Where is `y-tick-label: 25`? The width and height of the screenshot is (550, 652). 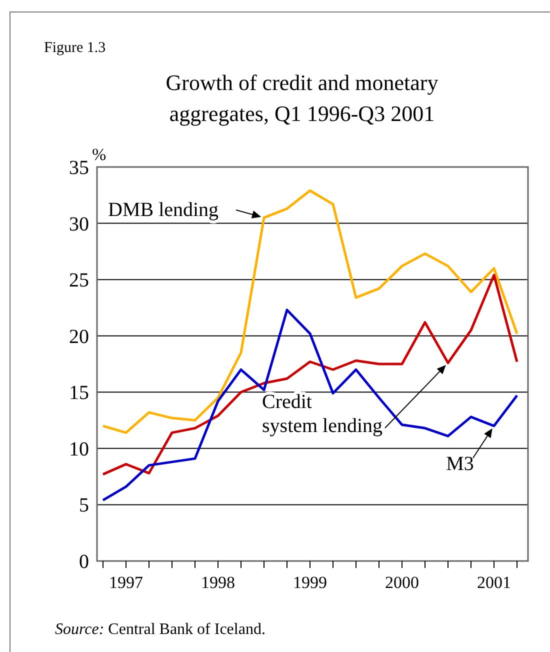
y-tick-label: 25 is located at coordinates (79, 281).